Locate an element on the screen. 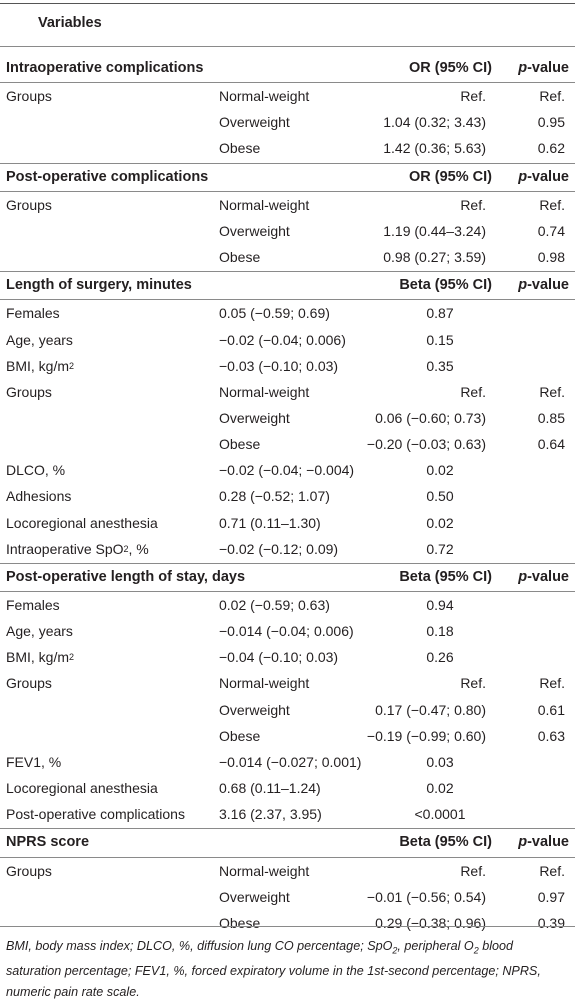 This screenshot has width=575, height=1003. group-category: Normal-weight is located at coordinates (264, 204).